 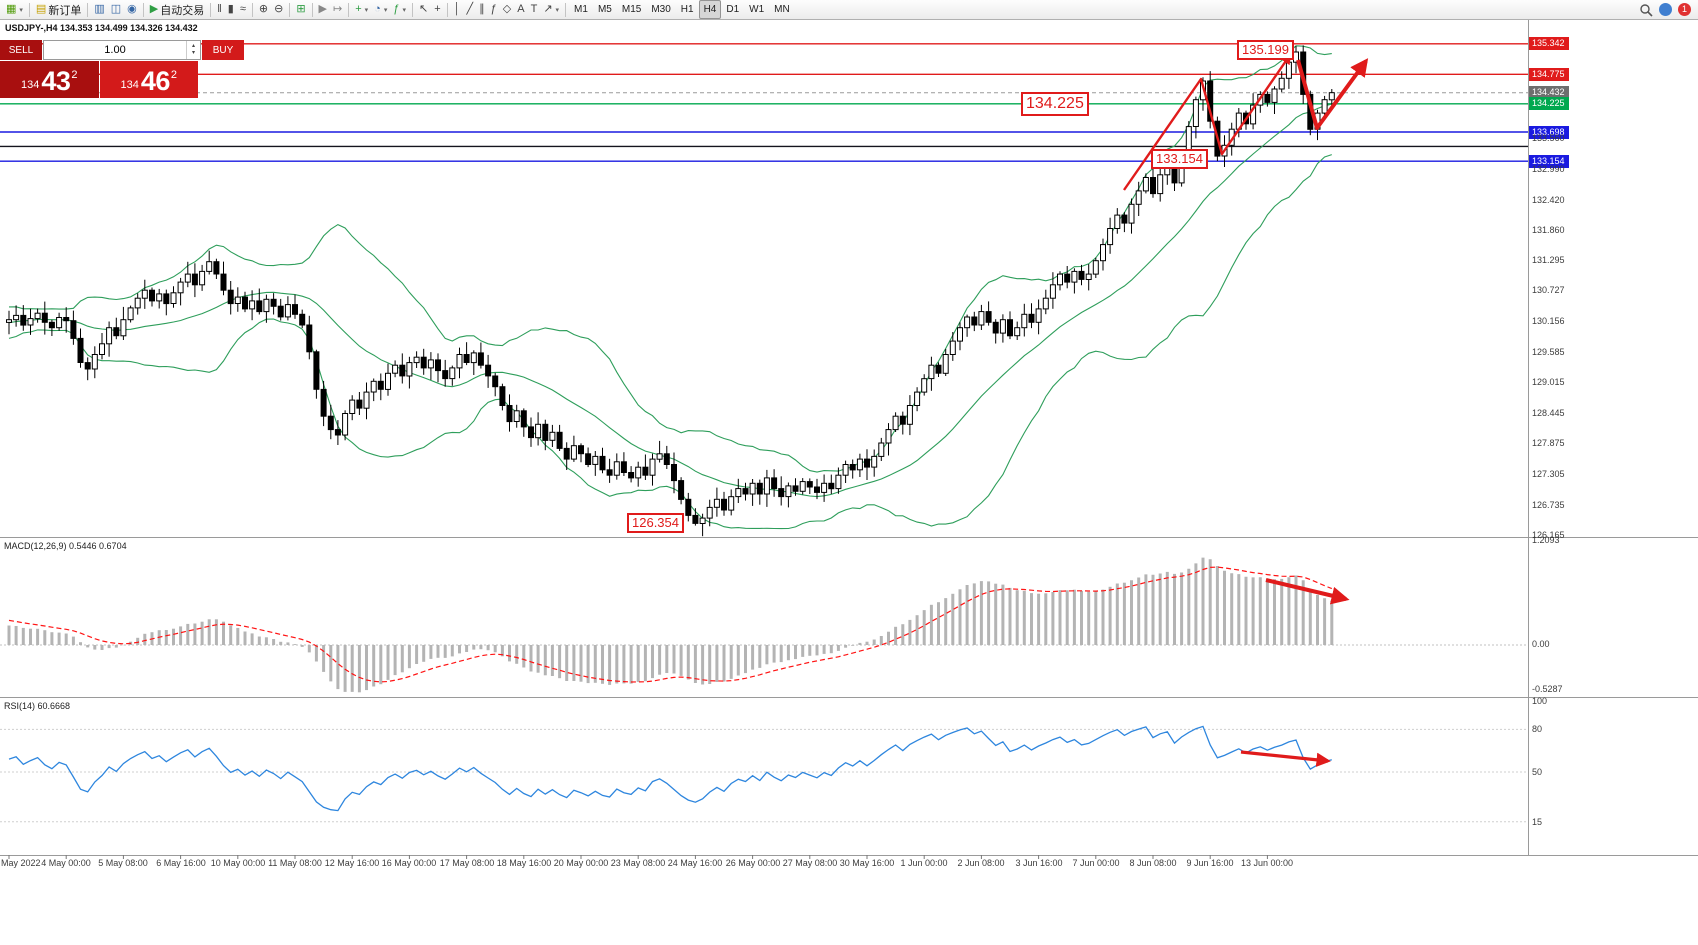 I want to click on arrows-icon-glyph: ↗, so click(x=548, y=9).